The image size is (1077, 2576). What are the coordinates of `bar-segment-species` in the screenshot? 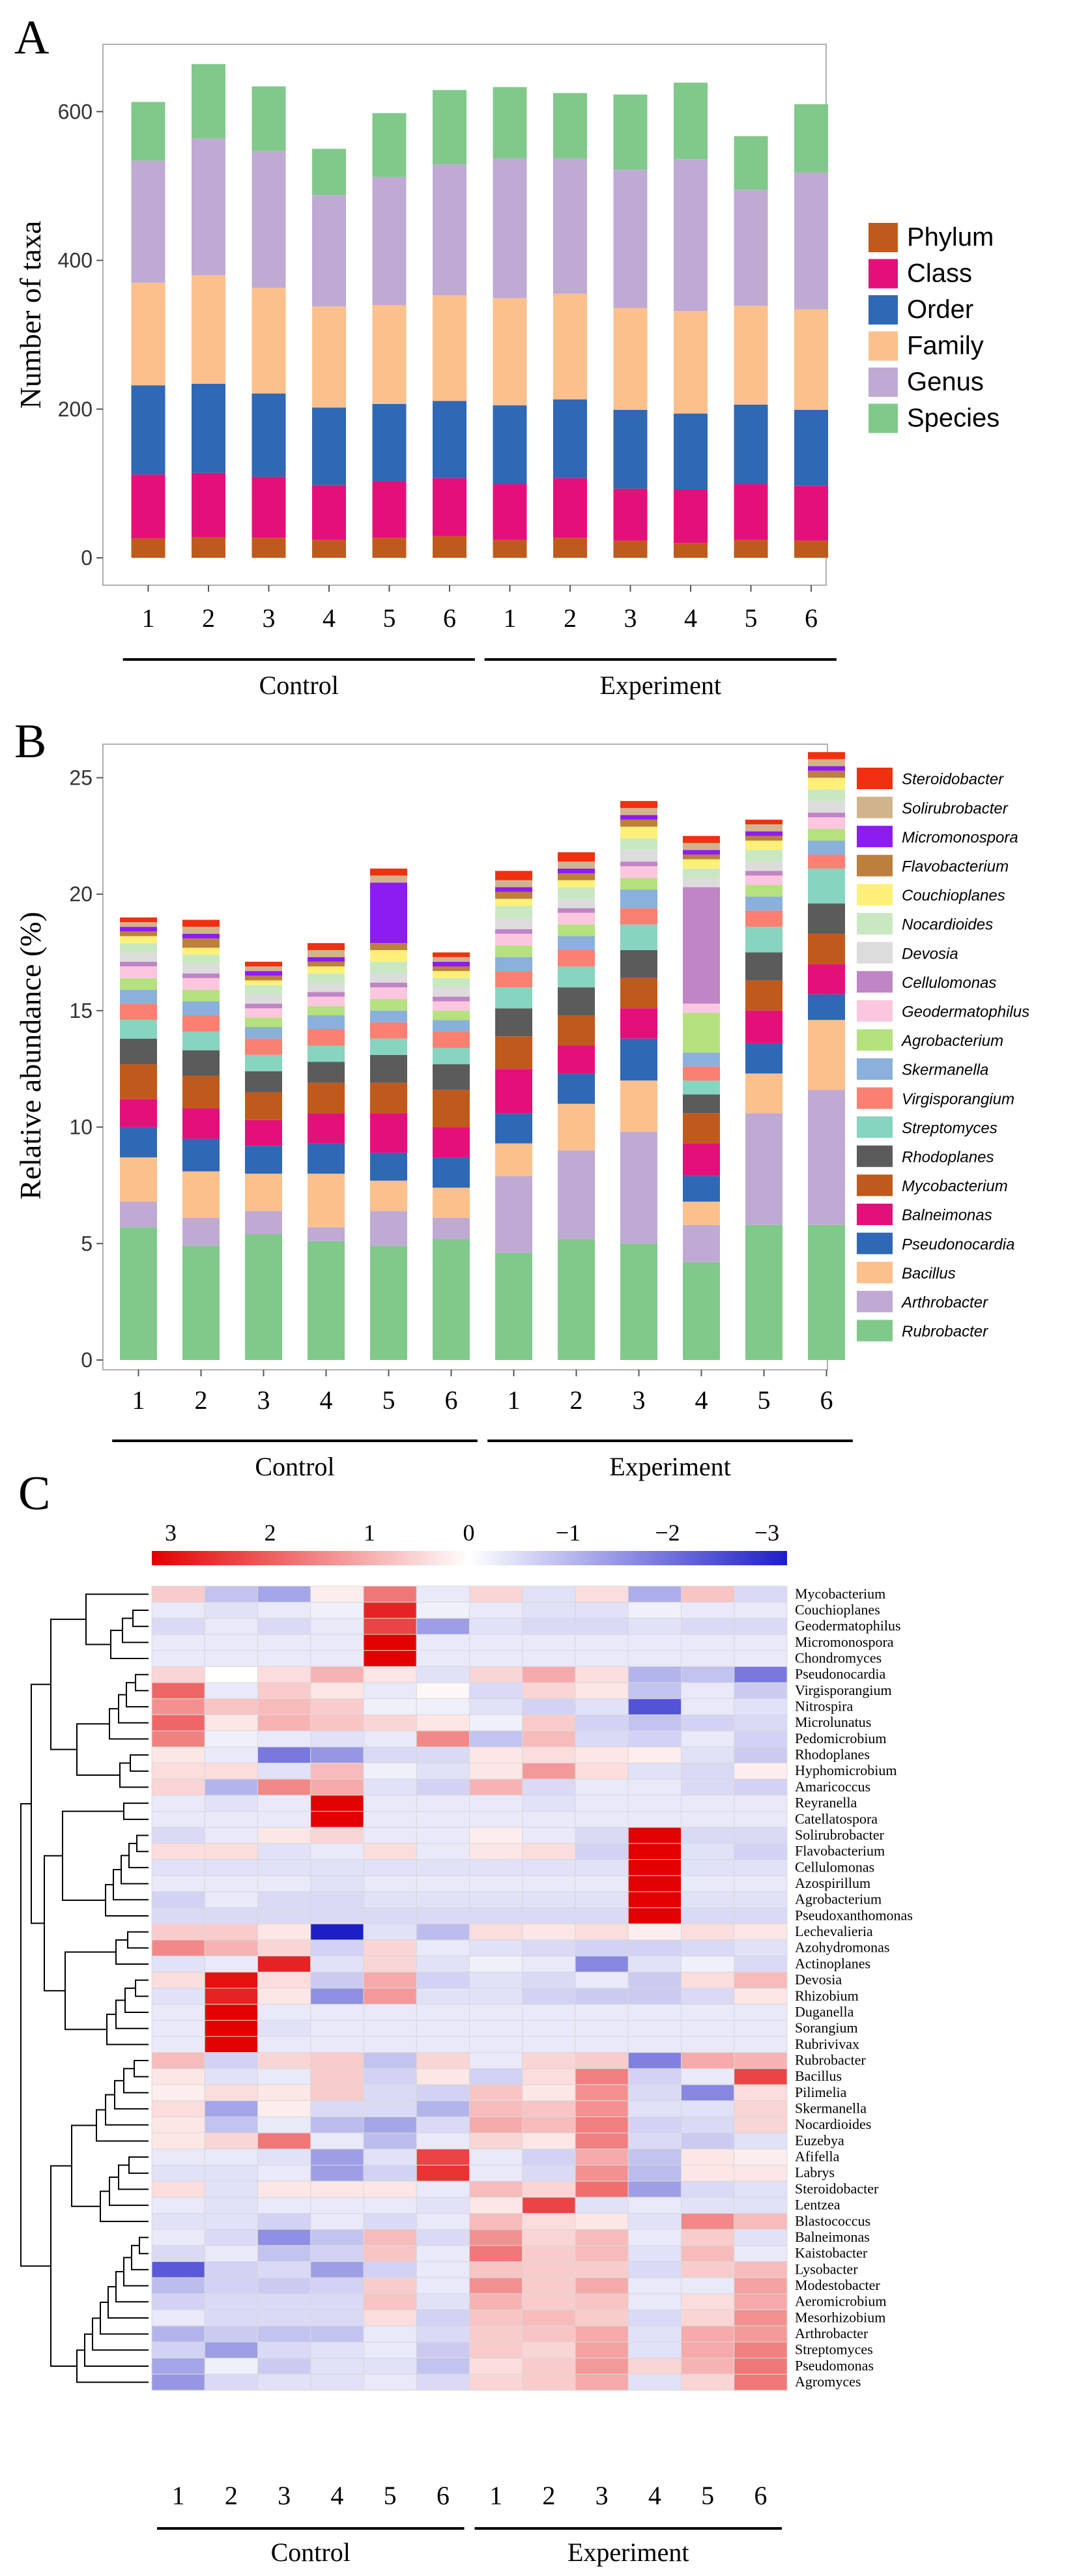 It's located at (208, 101).